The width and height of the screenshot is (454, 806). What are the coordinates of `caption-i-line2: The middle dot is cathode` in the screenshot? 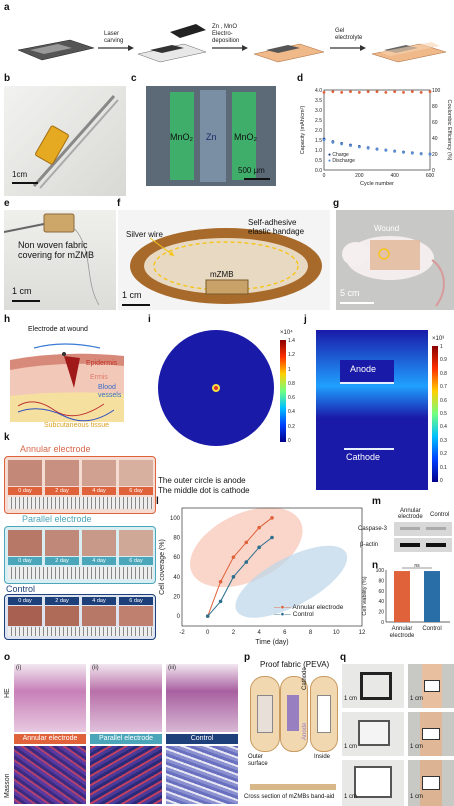 It's located at (204, 490).